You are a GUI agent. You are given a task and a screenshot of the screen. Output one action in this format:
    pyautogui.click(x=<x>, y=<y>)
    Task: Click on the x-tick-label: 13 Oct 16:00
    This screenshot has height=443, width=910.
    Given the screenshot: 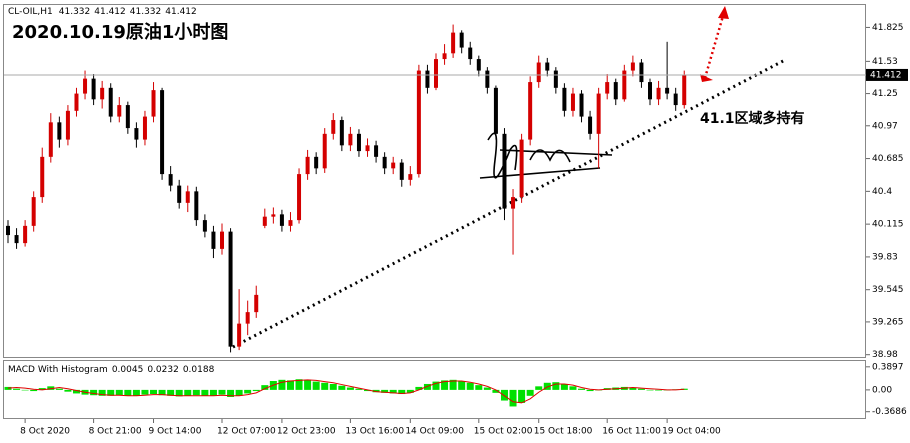 What is the action you would take?
    pyautogui.click(x=374, y=432)
    